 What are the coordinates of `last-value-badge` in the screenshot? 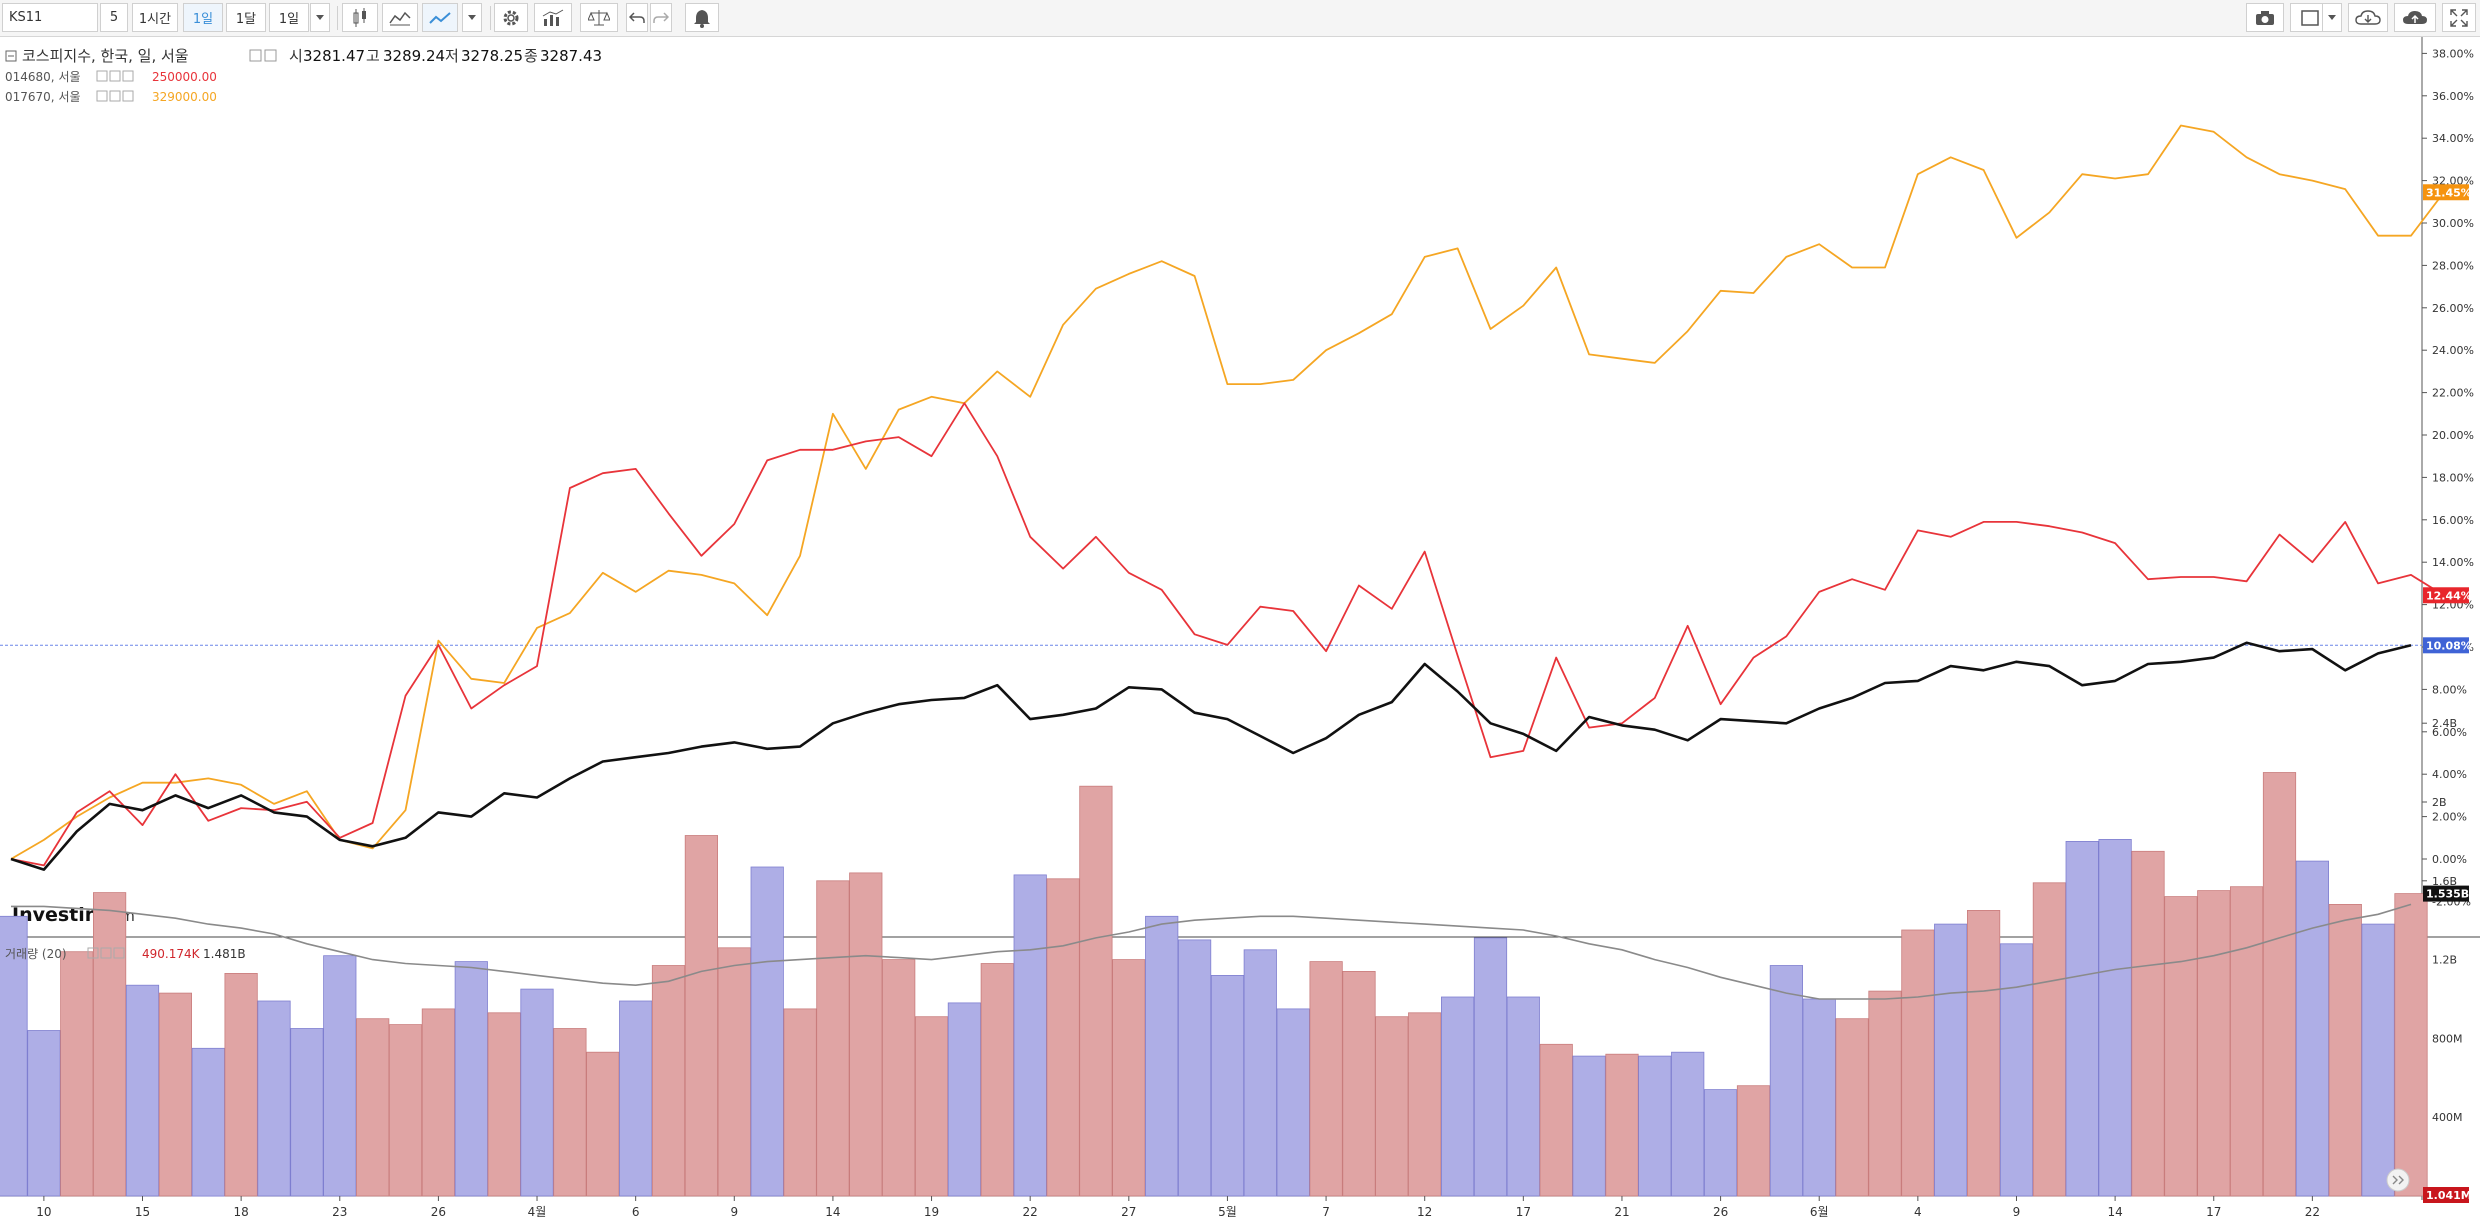 It's located at (2446, 192).